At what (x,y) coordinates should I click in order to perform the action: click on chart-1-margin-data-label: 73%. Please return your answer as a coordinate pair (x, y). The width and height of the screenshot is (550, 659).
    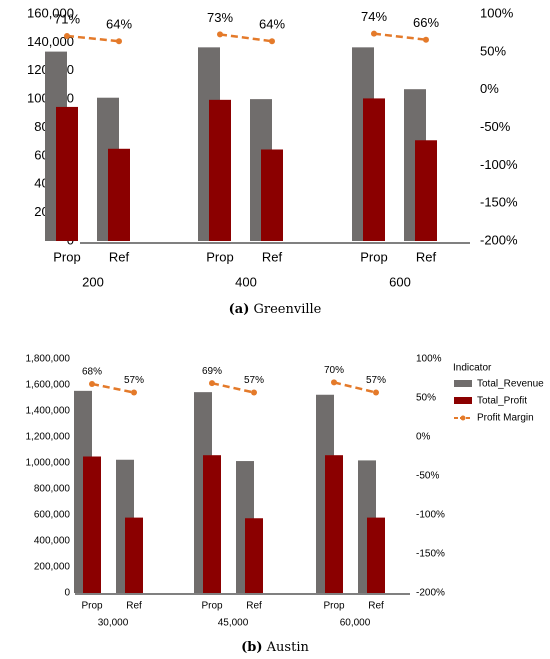
    Looking at the image, I should click on (220, 17).